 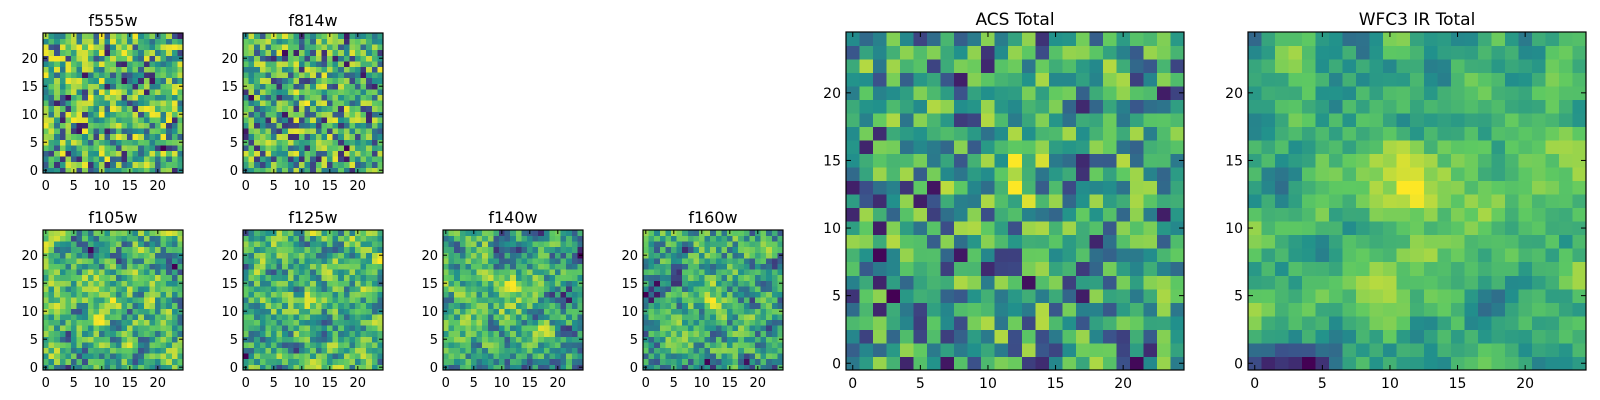 What do you see at coordinates (229, 87) in the screenshot?
I see `y-tick-label: 15` at bounding box center [229, 87].